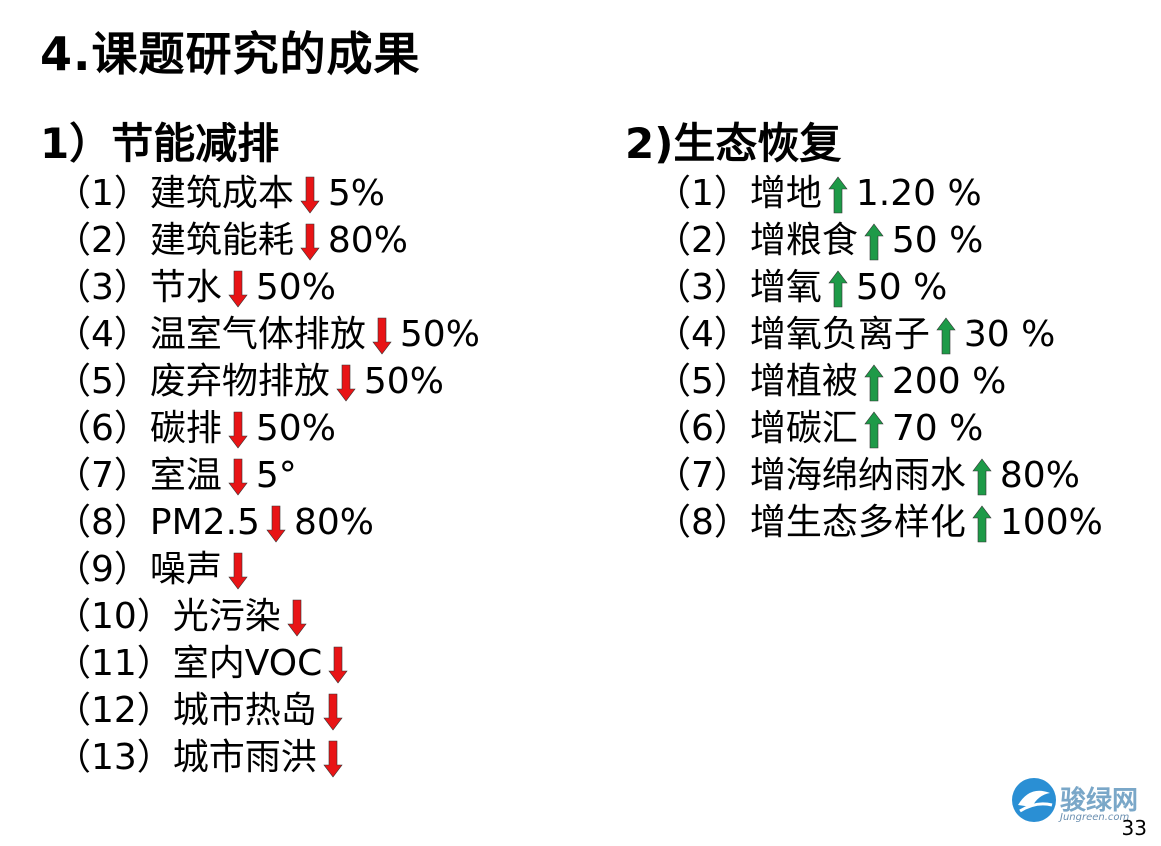  I want to click on item-label: （2）增粮食, so click(756, 240).